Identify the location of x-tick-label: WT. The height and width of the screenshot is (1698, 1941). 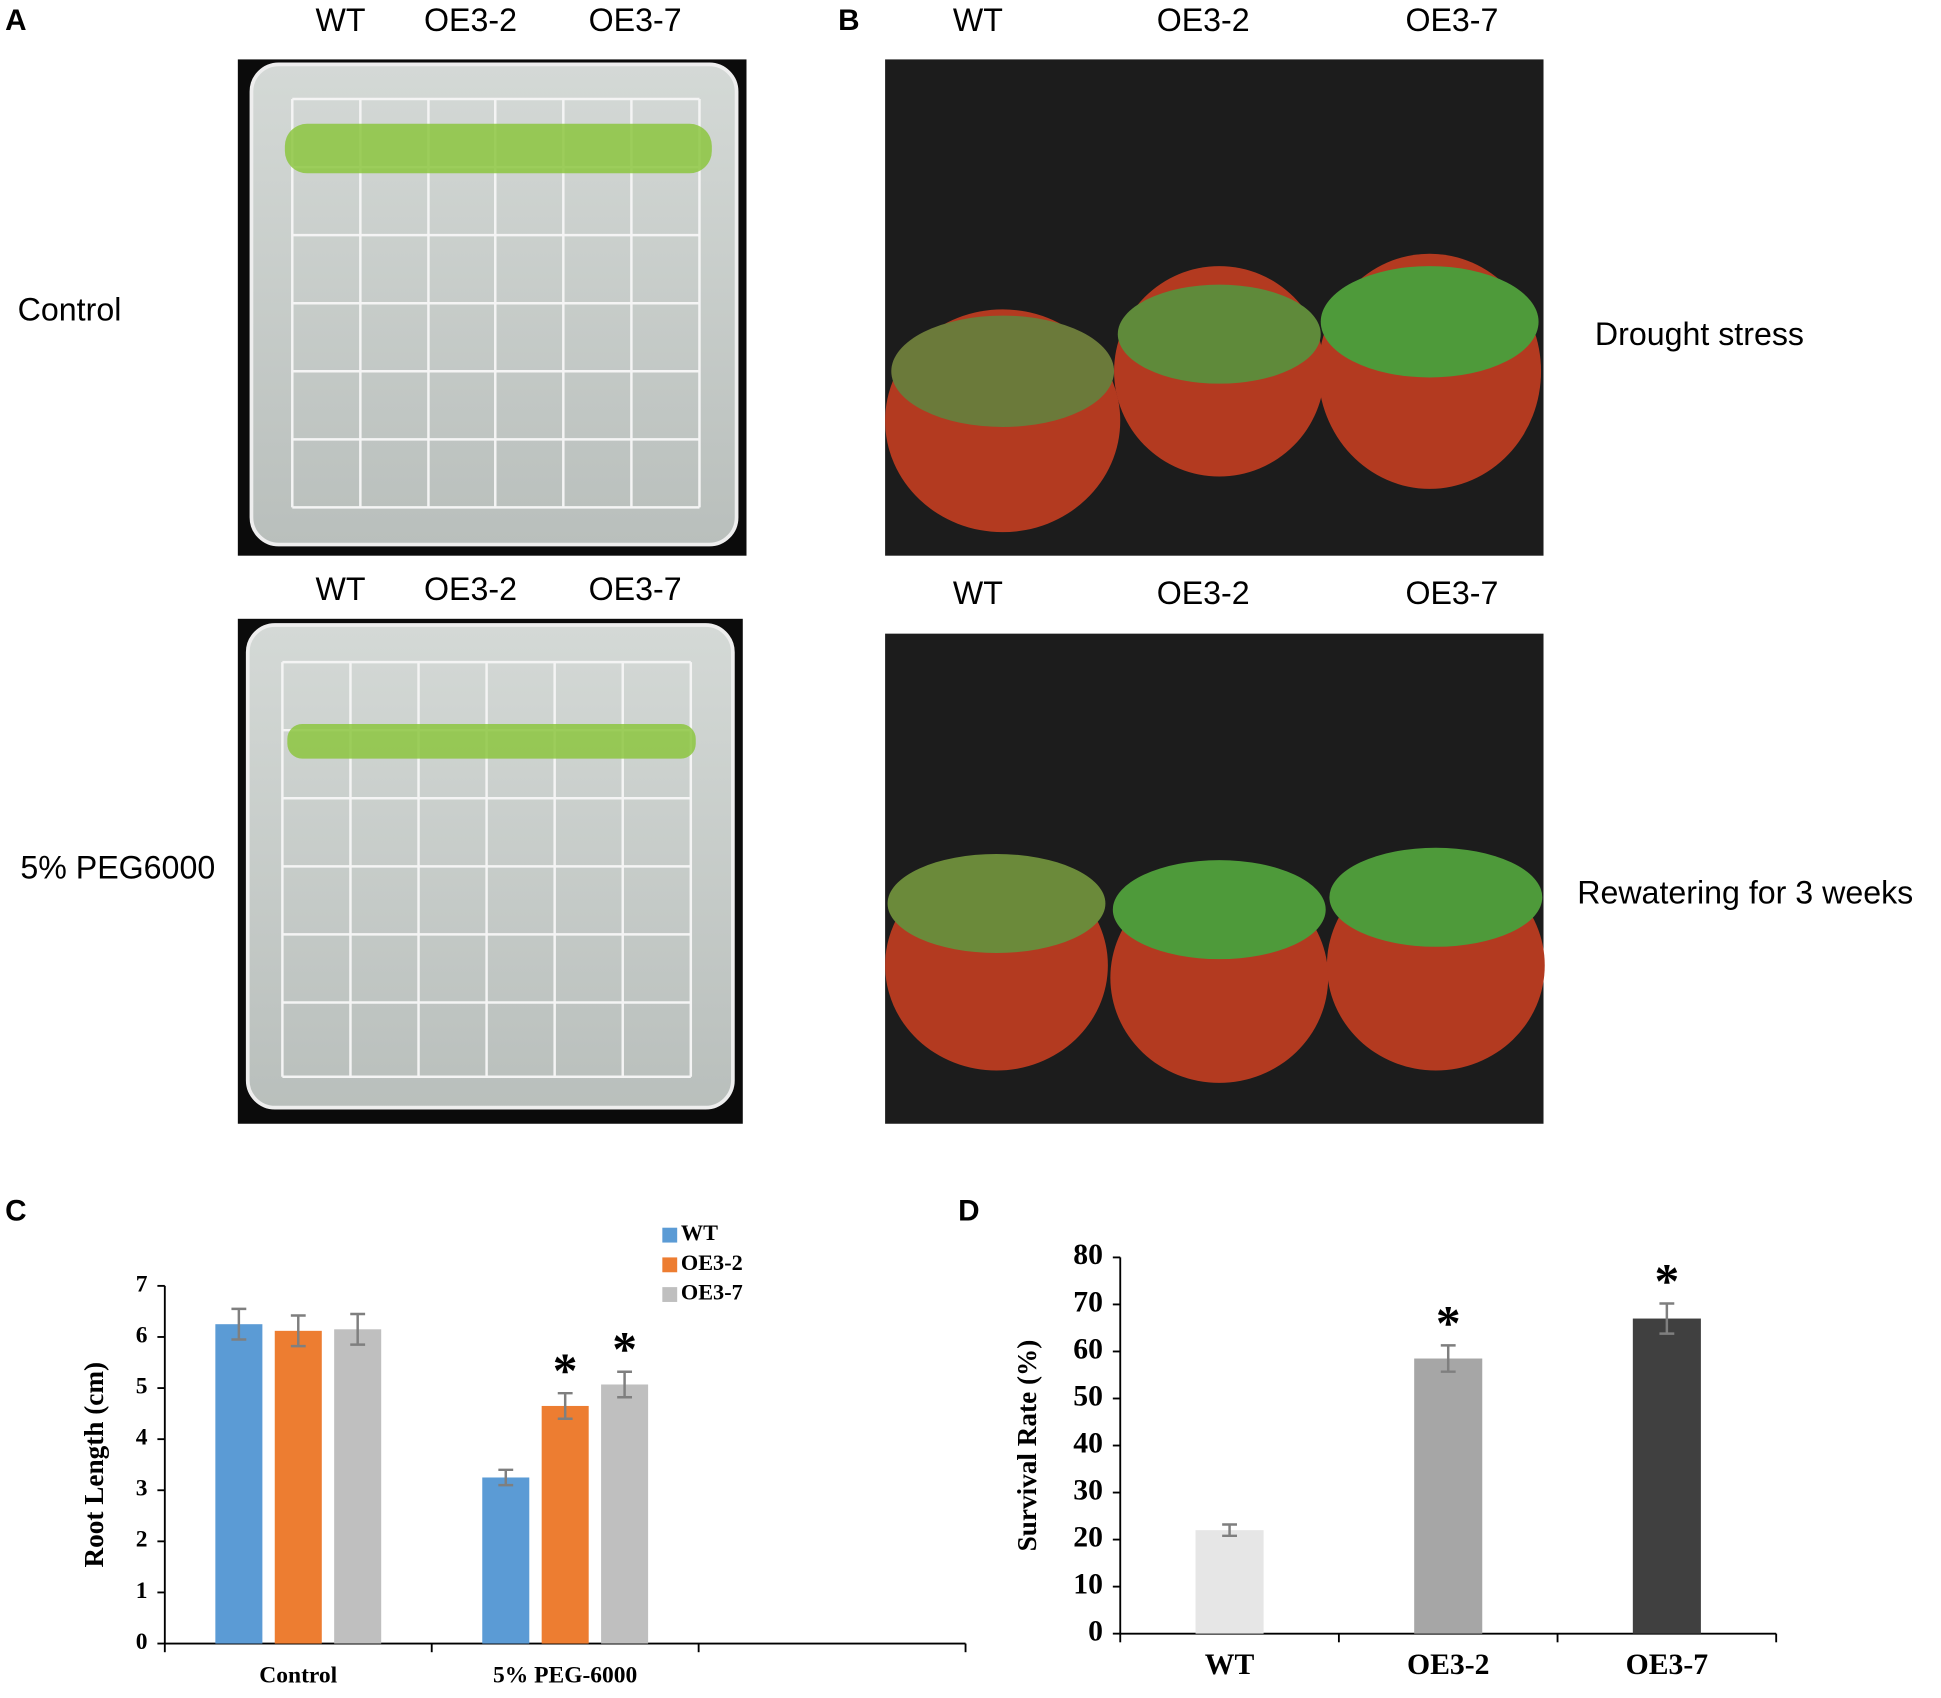
(1230, 1665).